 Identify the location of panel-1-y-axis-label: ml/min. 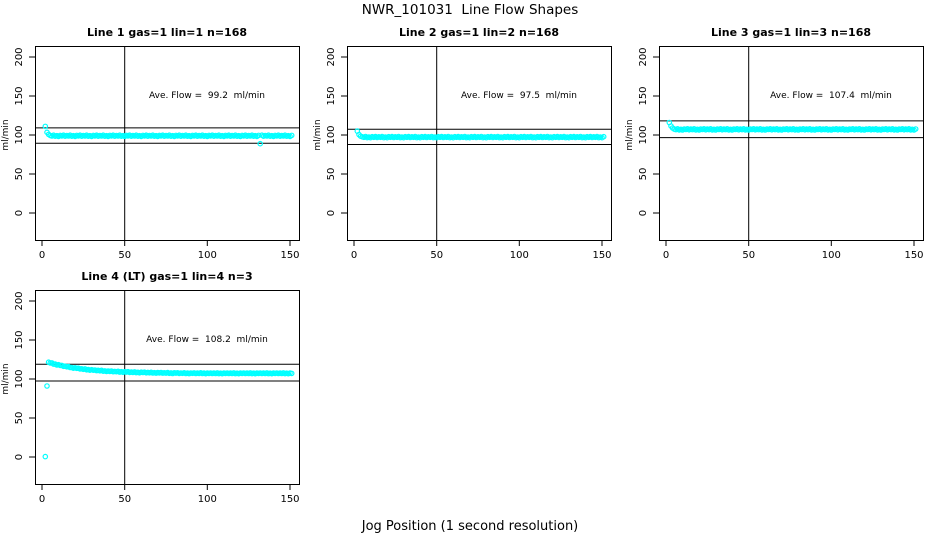
(6, 135).